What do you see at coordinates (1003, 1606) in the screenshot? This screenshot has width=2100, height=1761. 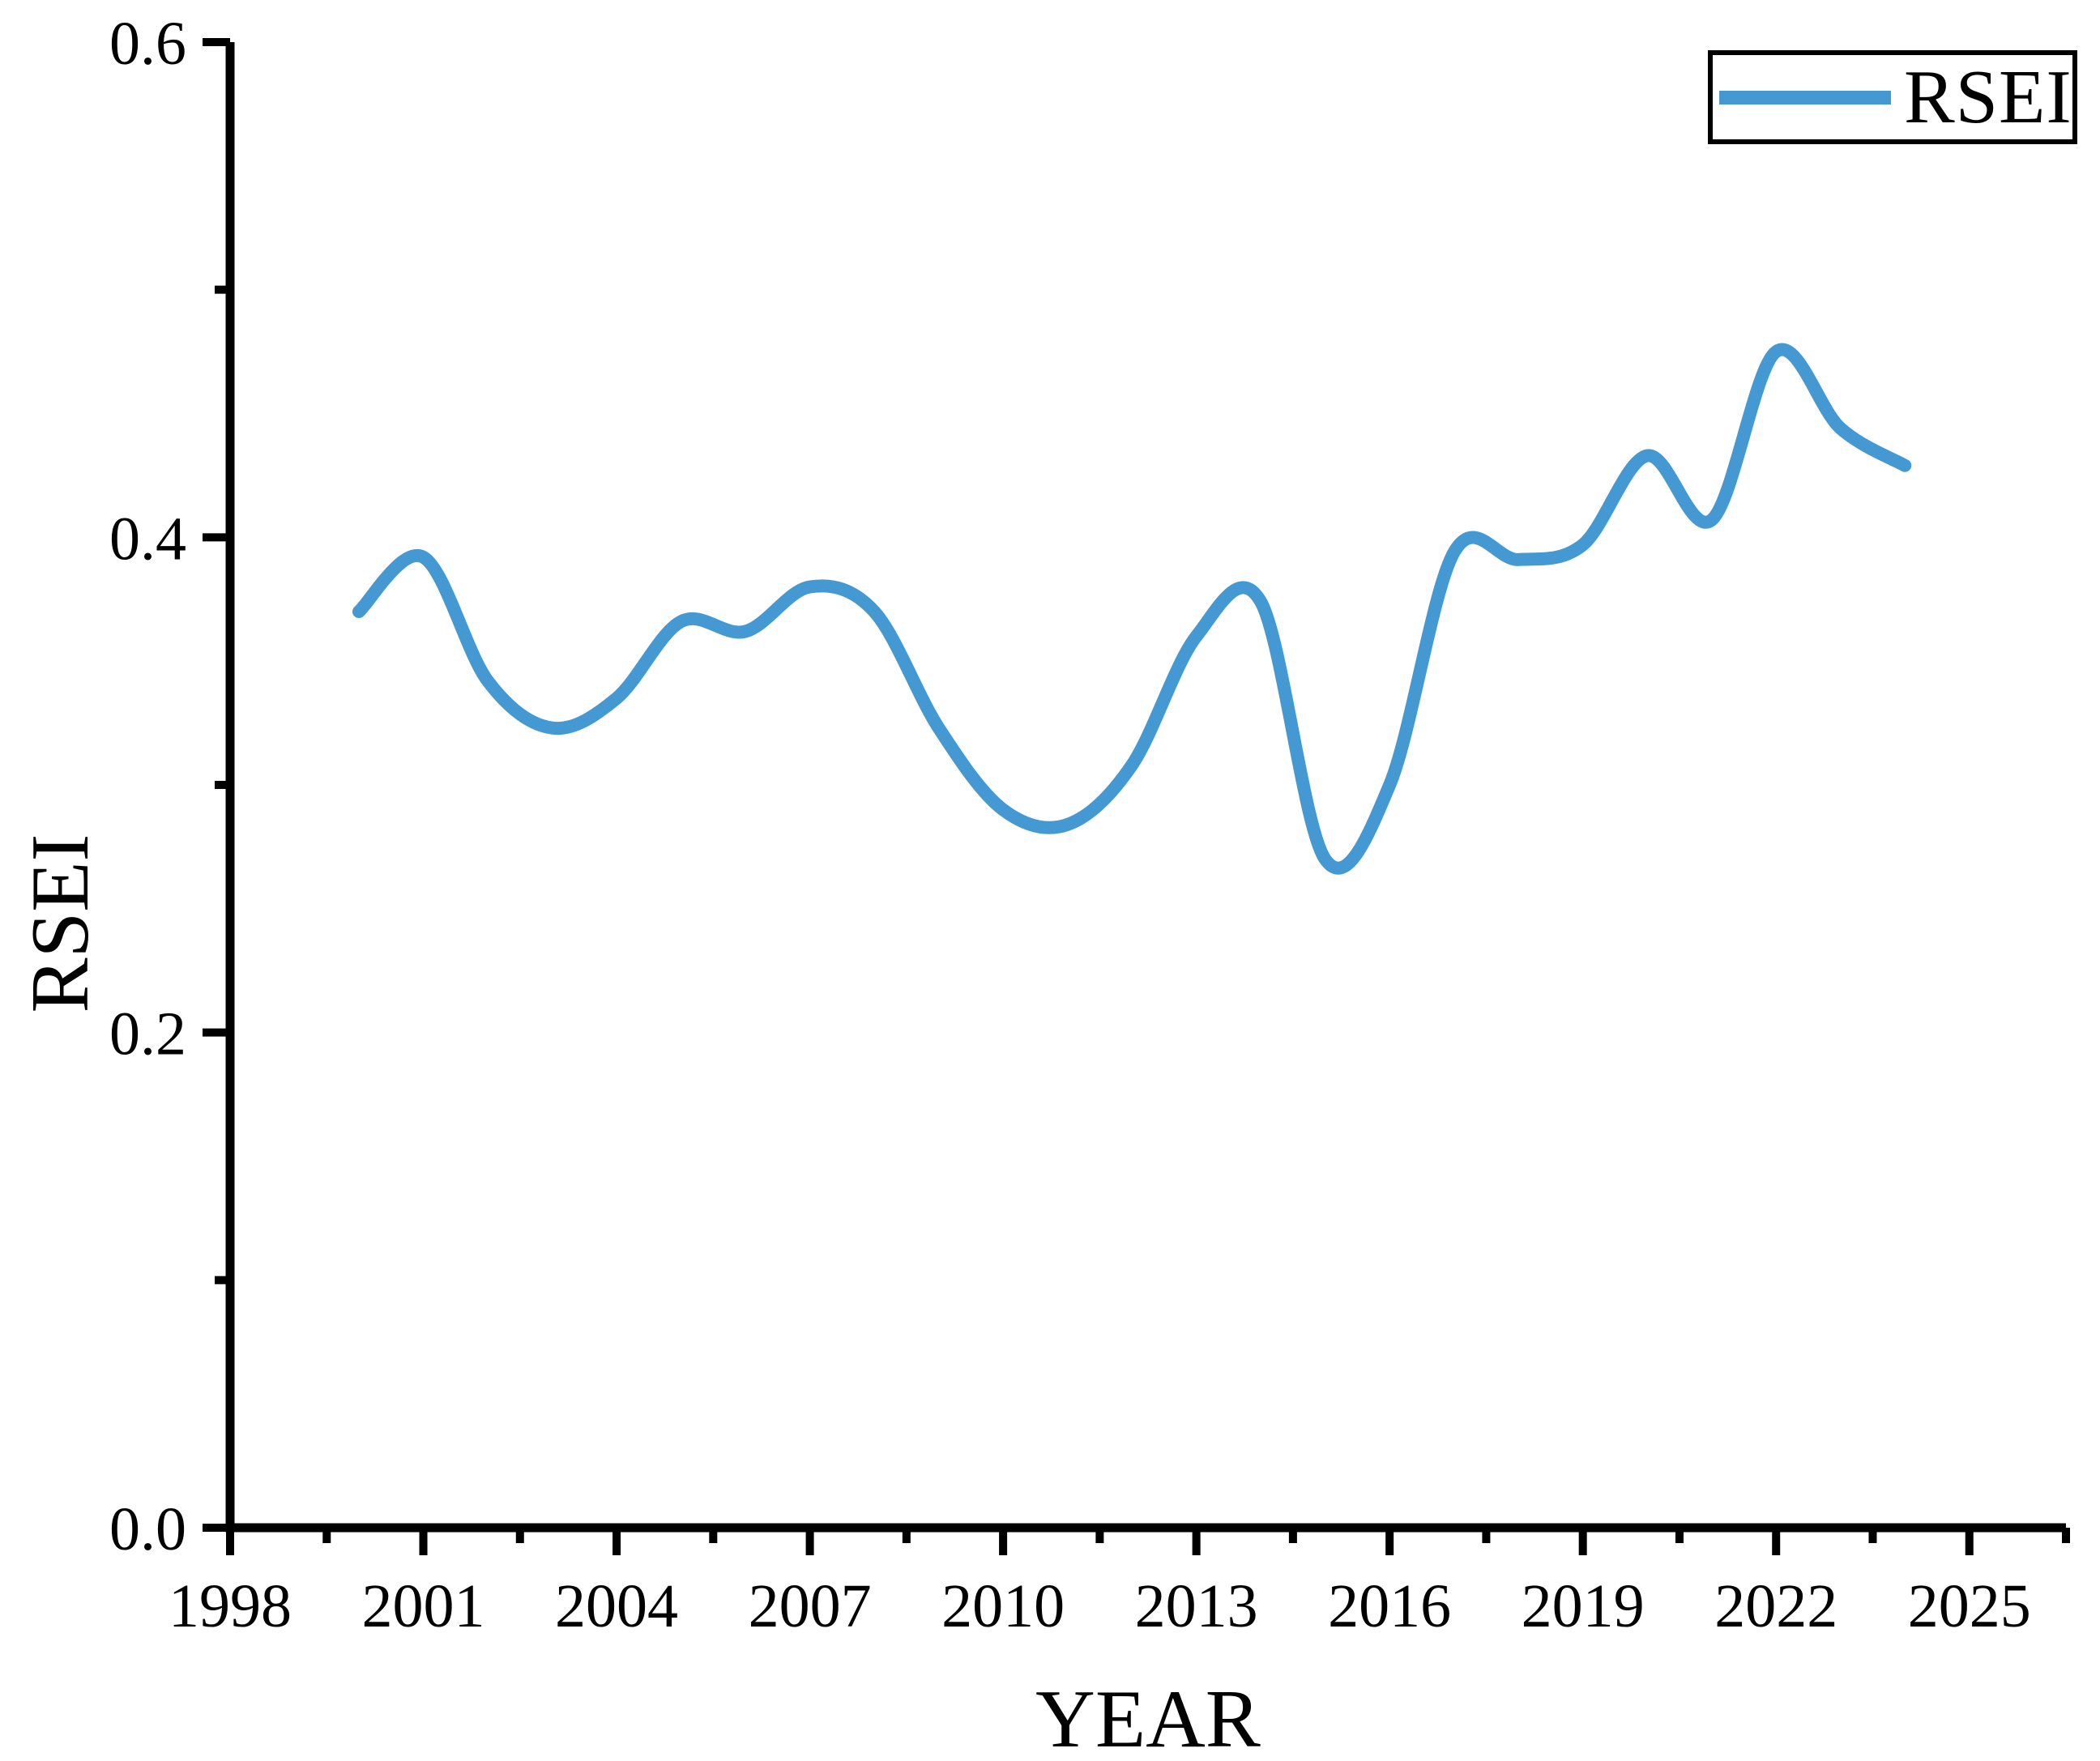 I see `x-tick-label: 2010` at bounding box center [1003, 1606].